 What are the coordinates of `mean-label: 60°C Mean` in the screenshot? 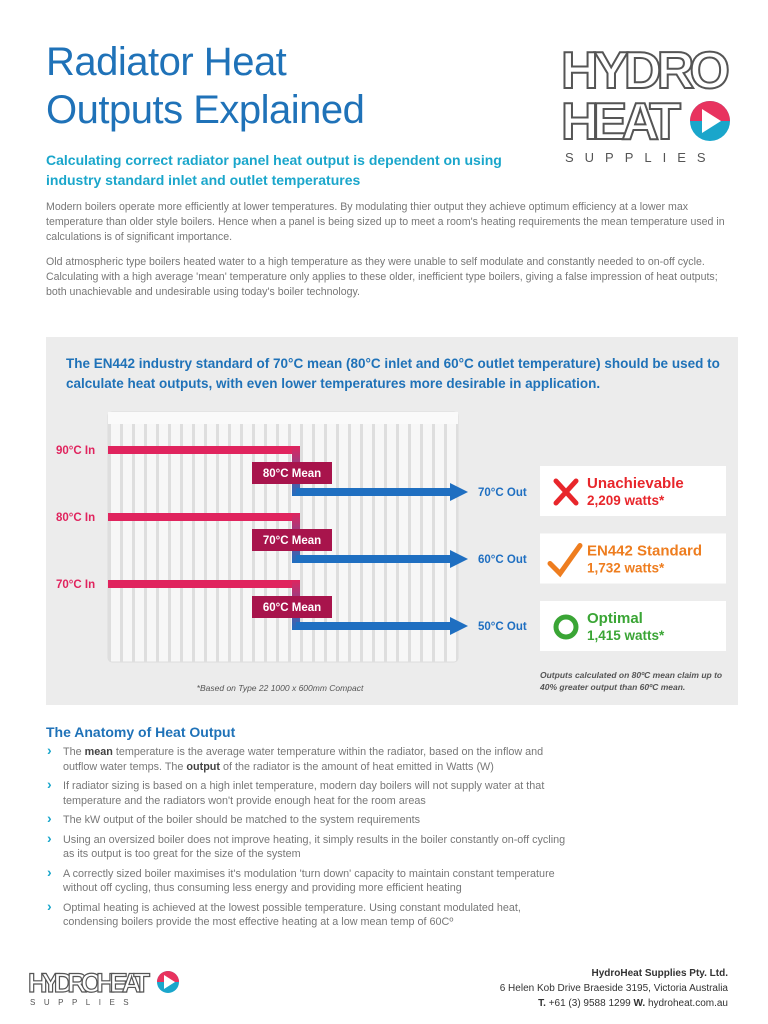 It's located at (292, 608).